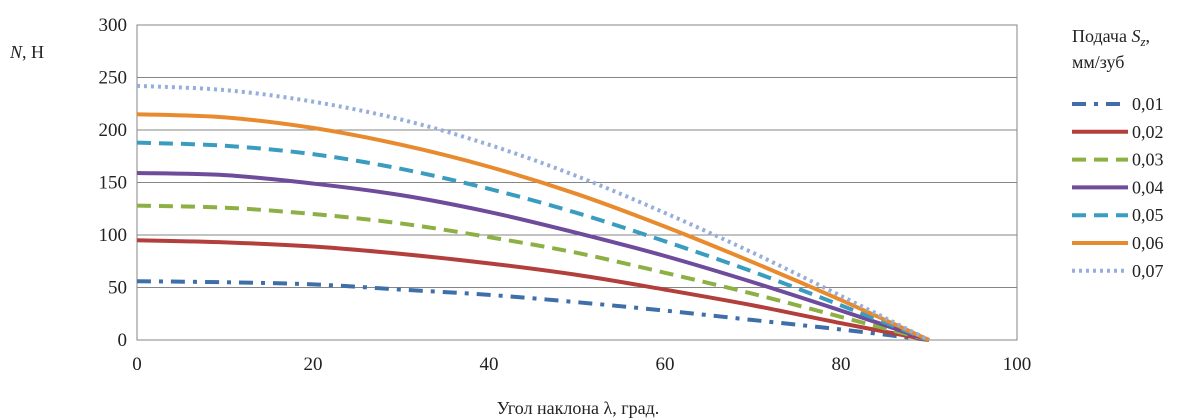  Describe the element at coordinates (1148, 104) in the screenshot. I see `legend-label-0: 0,01` at that location.